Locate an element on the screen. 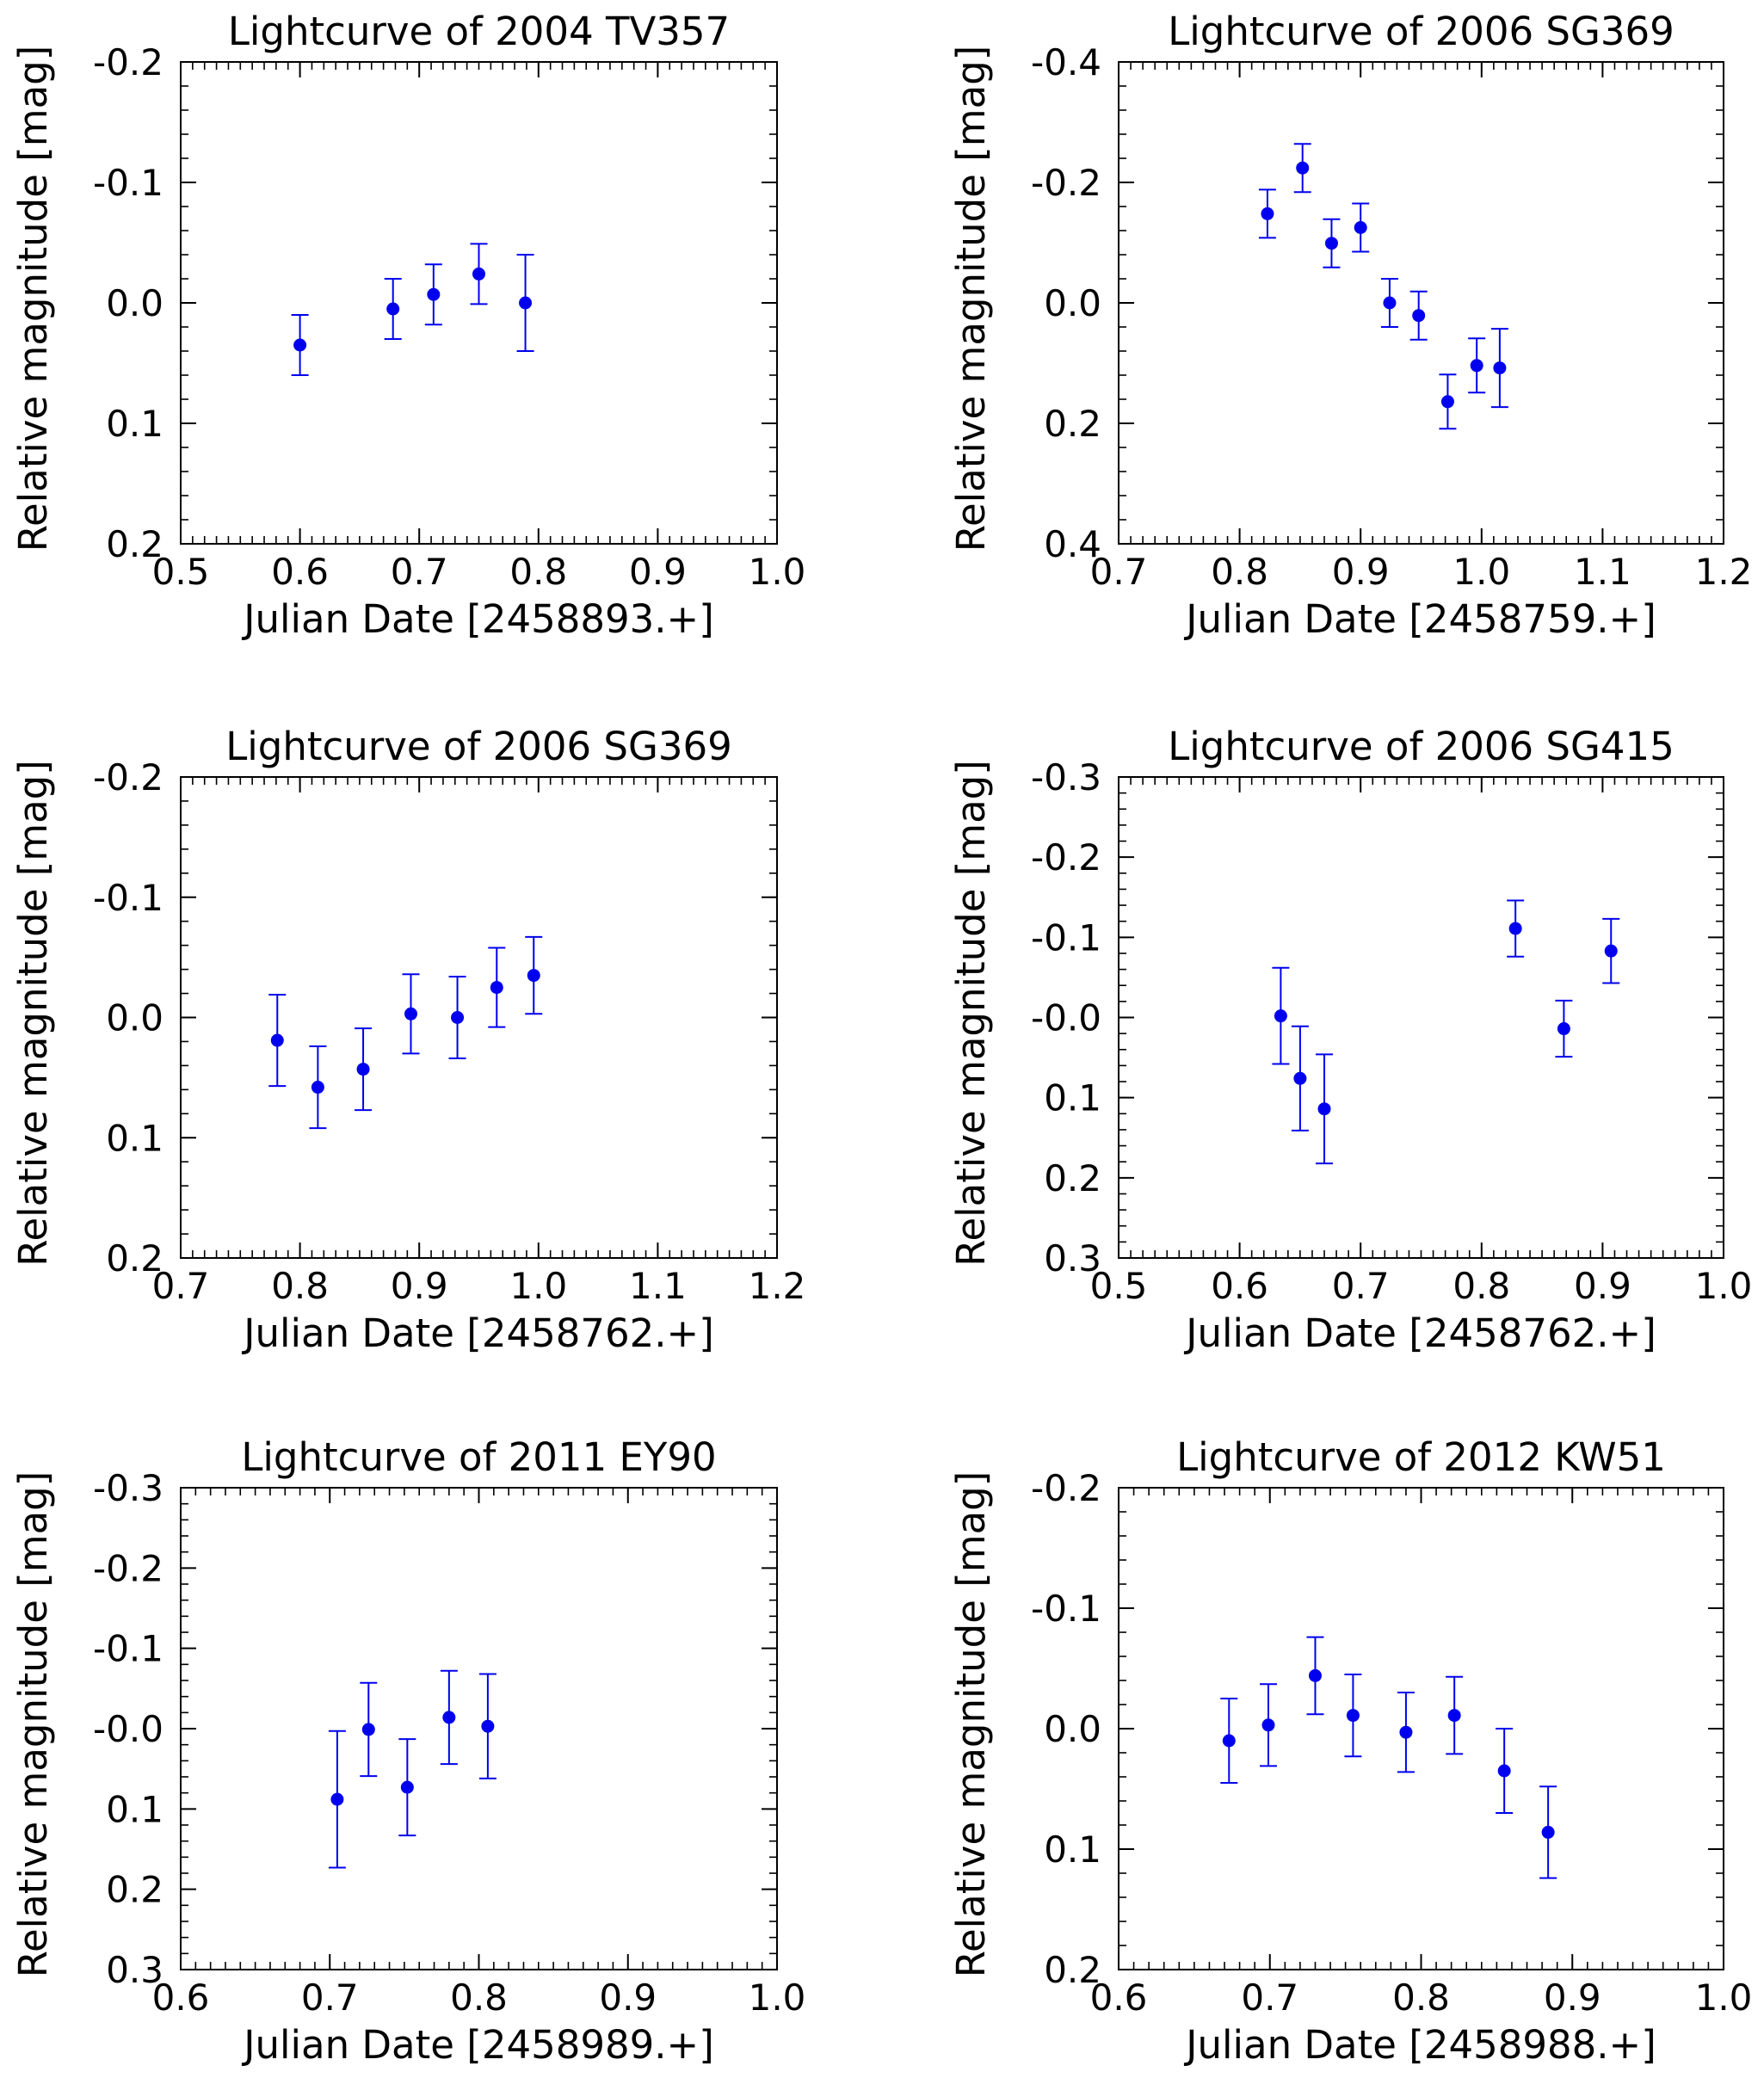 This screenshot has width=1764, height=2078. x-axis-label: Julian Date [2458989.+] is located at coordinates (477, 2045).